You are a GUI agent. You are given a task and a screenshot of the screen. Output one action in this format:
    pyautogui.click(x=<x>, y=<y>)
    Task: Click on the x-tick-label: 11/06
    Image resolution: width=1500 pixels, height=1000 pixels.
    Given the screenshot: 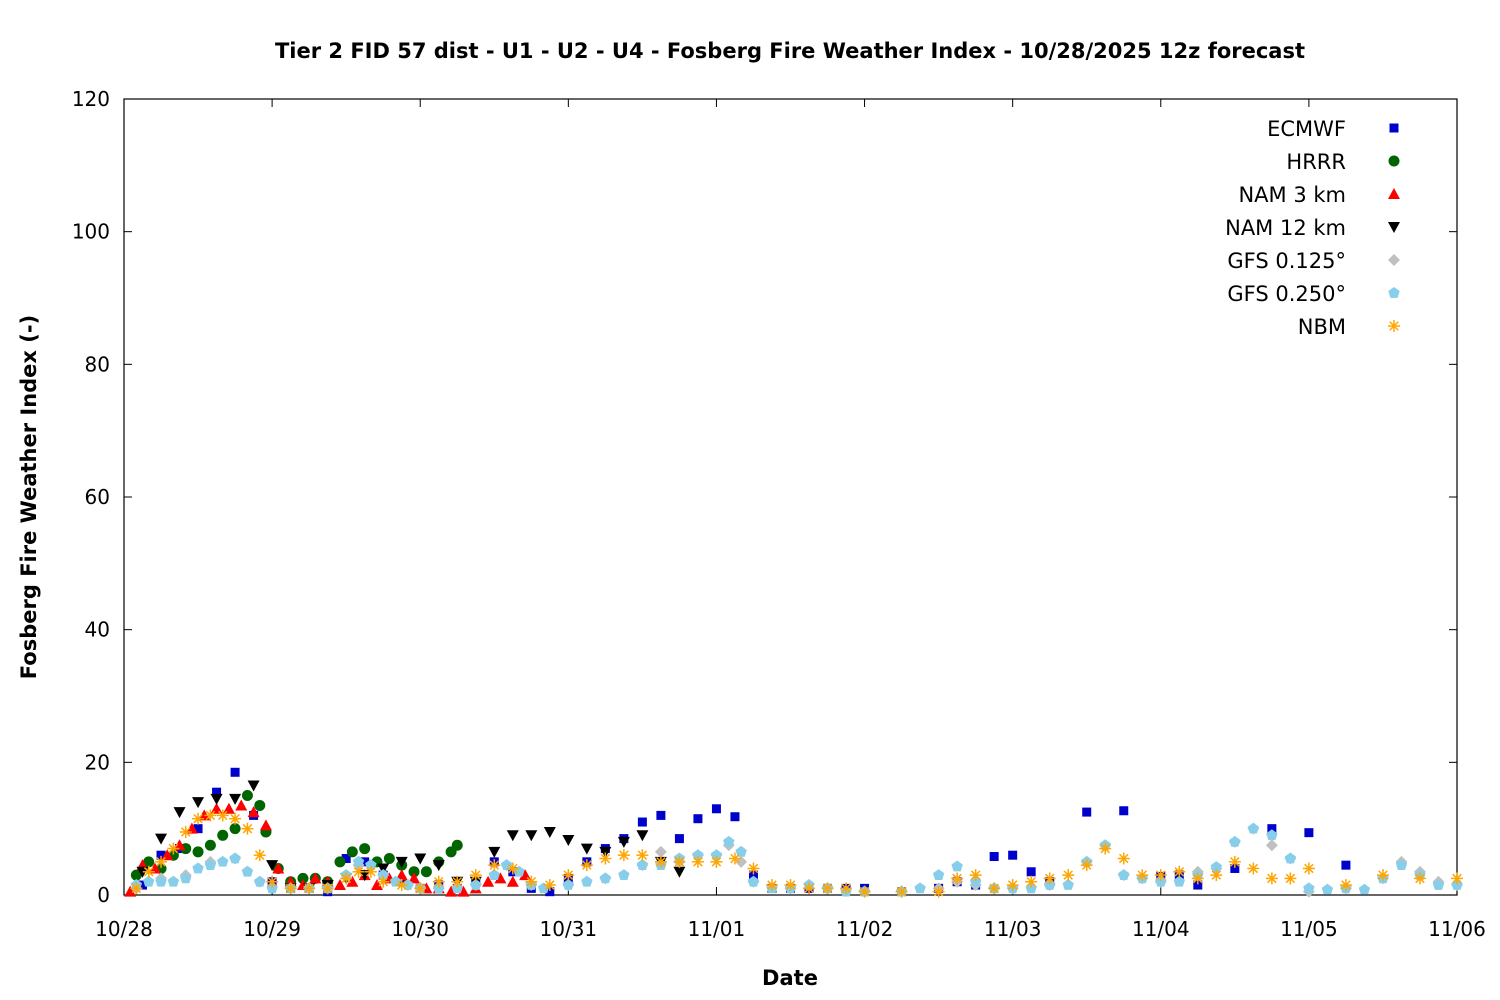 What is the action you would take?
    pyautogui.click(x=1457, y=929)
    